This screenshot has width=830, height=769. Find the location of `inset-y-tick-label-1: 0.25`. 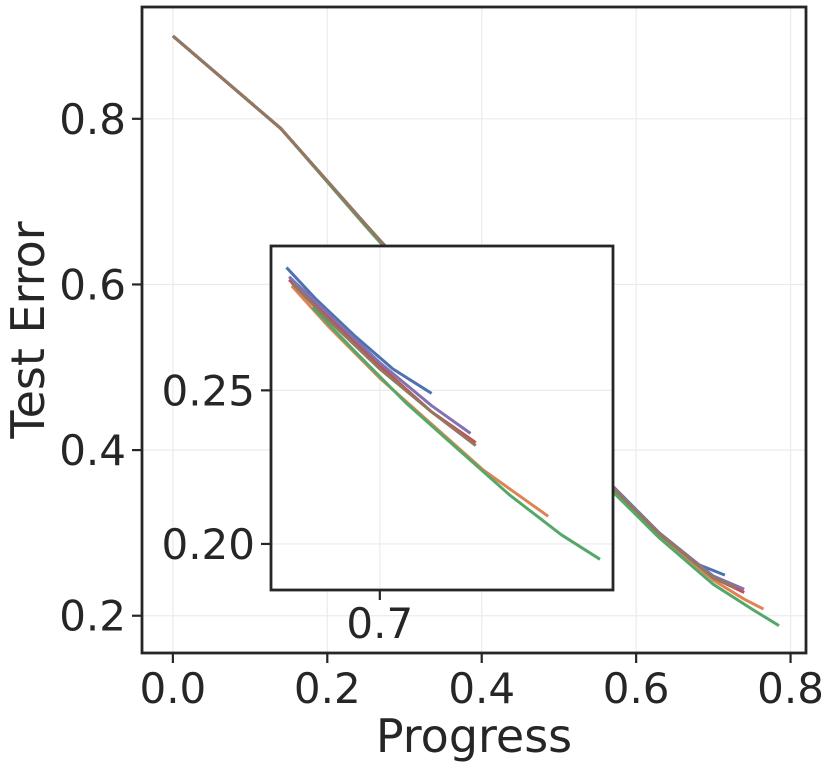

inset-y-tick-label-1: 0.25 is located at coordinates (208, 390).